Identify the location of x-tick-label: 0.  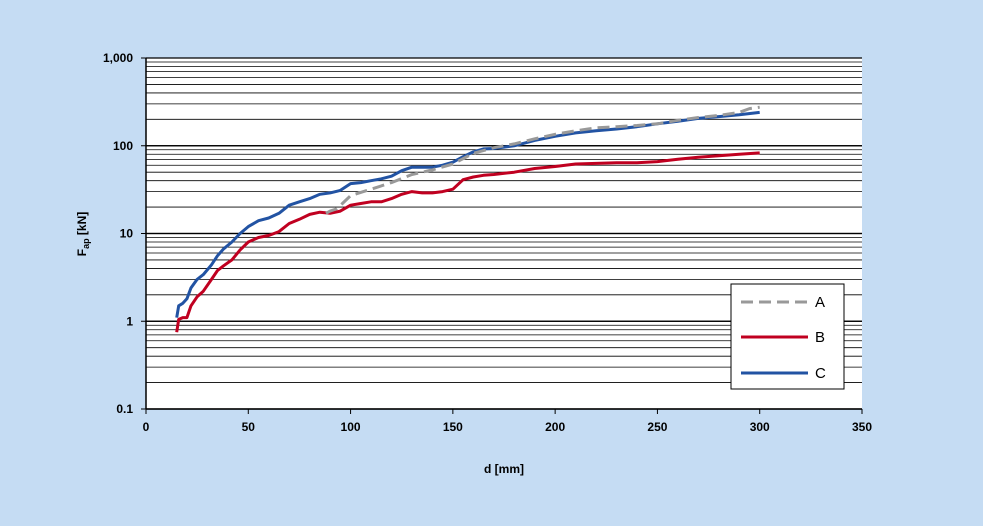
(146, 427).